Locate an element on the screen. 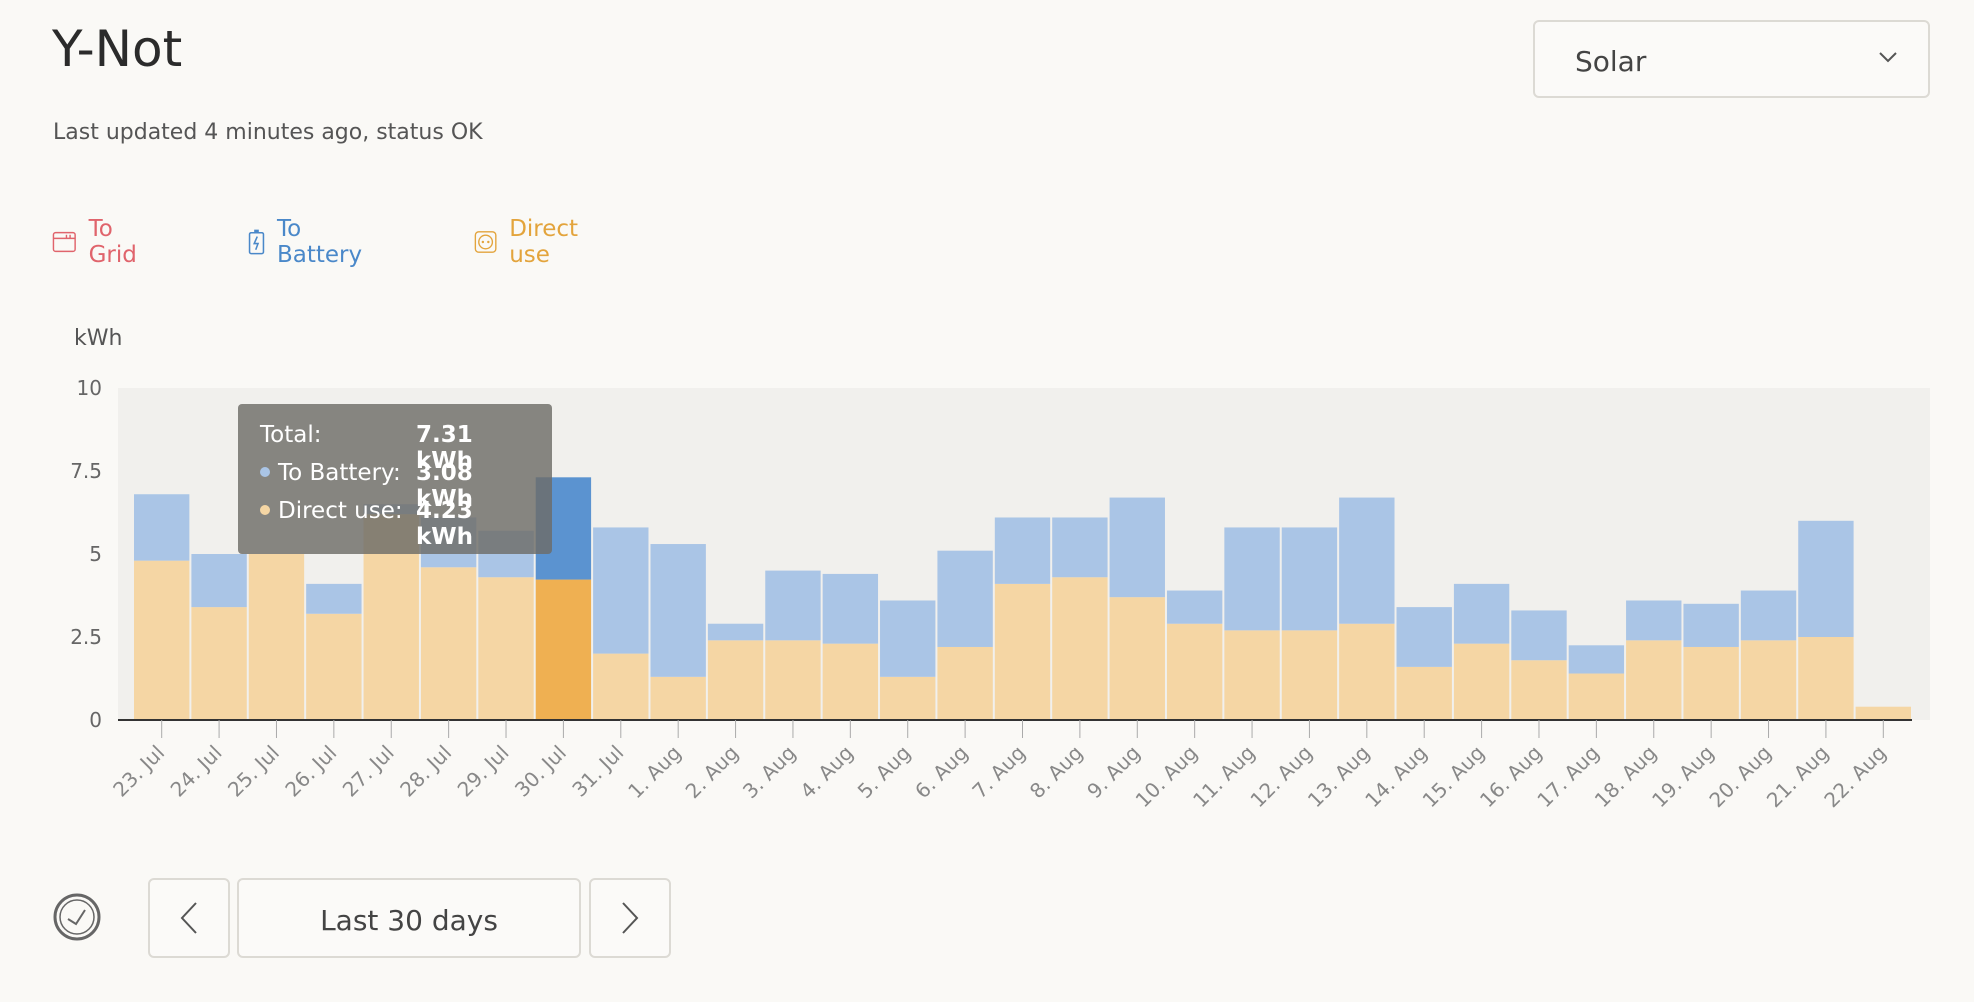 The image size is (1974, 1002). x-tick-label: 25. Jul is located at coordinates (253, 771).